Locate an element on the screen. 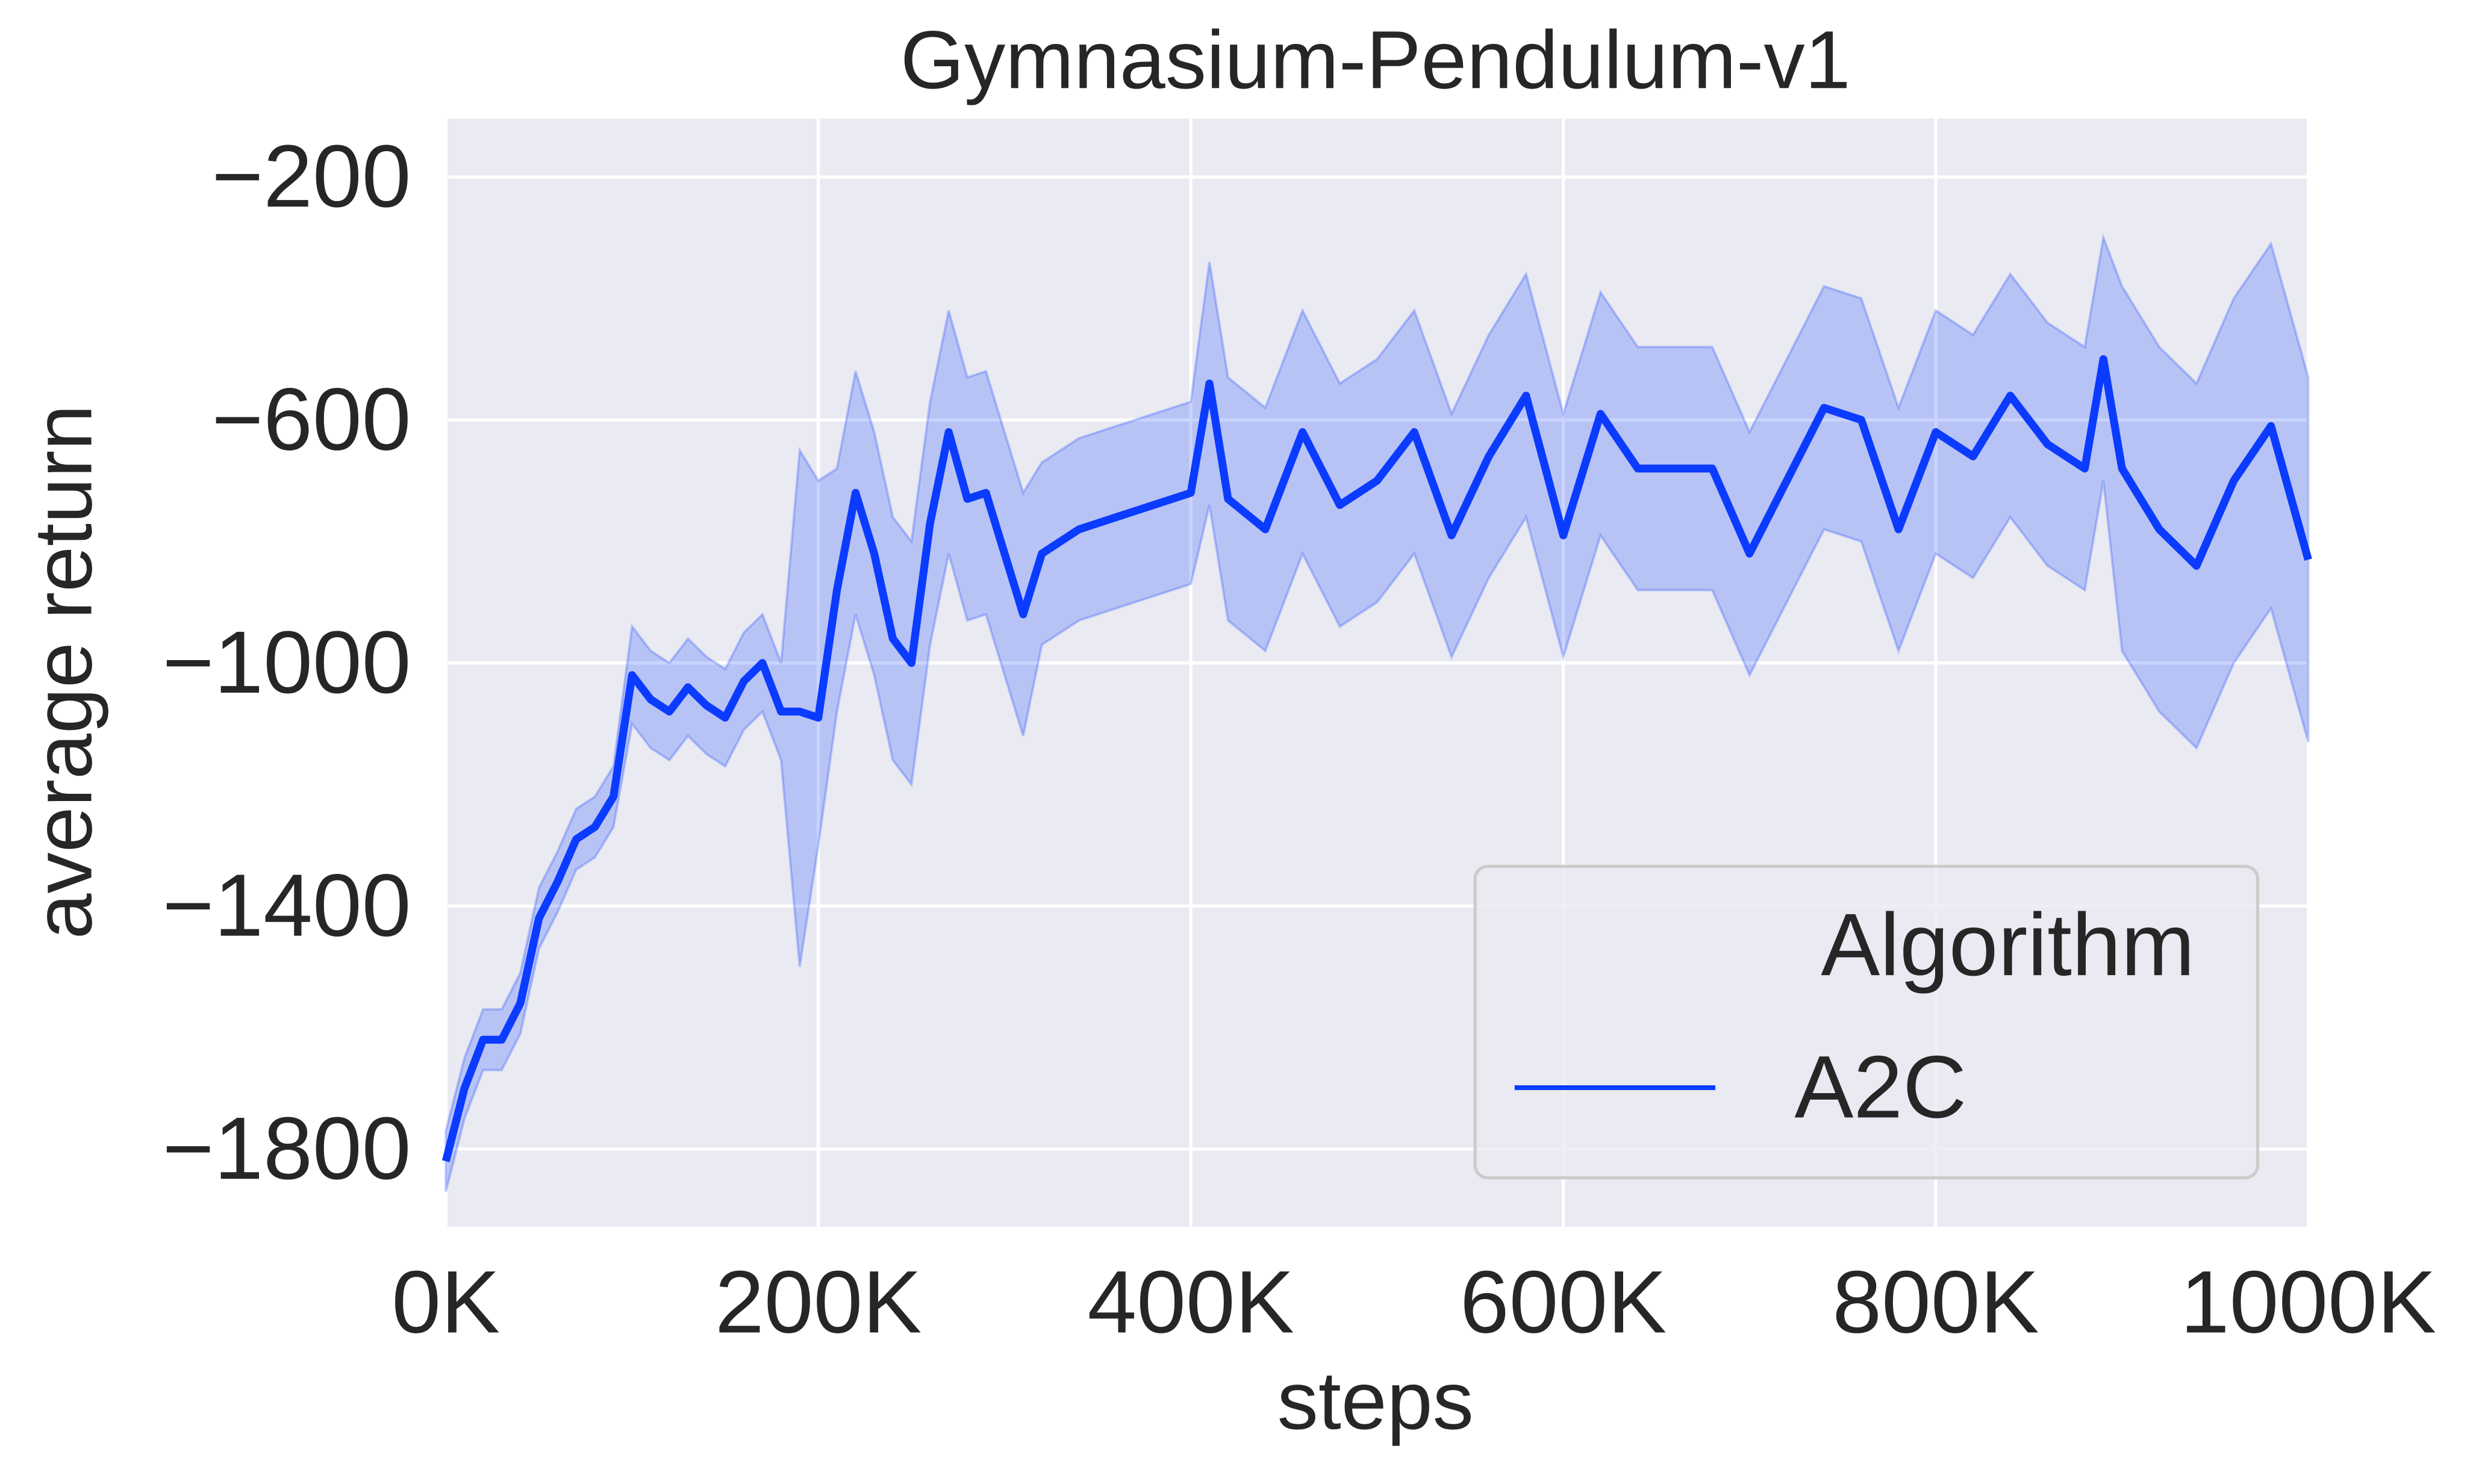 The width and height of the screenshot is (2479, 1484). x-tick-label: 600K is located at coordinates (1563, 1302).